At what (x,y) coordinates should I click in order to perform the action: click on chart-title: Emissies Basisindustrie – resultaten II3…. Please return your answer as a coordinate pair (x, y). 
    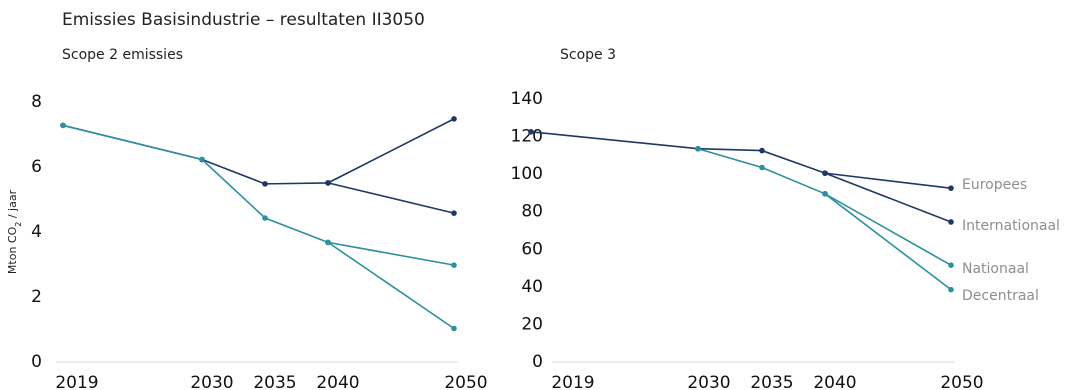
    Looking at the image, I should click on (243, 20).